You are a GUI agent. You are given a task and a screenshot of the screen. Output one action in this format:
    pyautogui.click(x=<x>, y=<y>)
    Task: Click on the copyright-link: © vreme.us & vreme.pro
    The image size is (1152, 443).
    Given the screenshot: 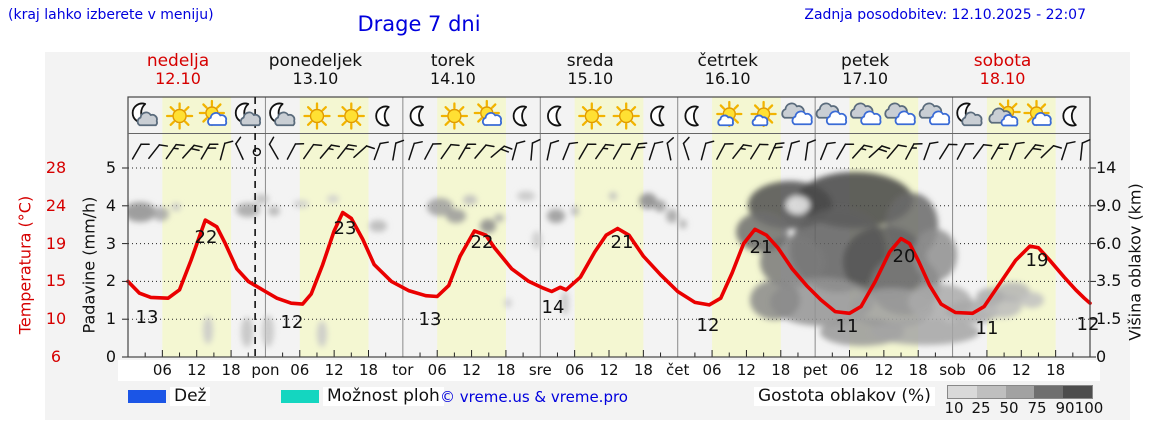 What is the action you would take?
    pyautogui.click(x=534, y=397)
    